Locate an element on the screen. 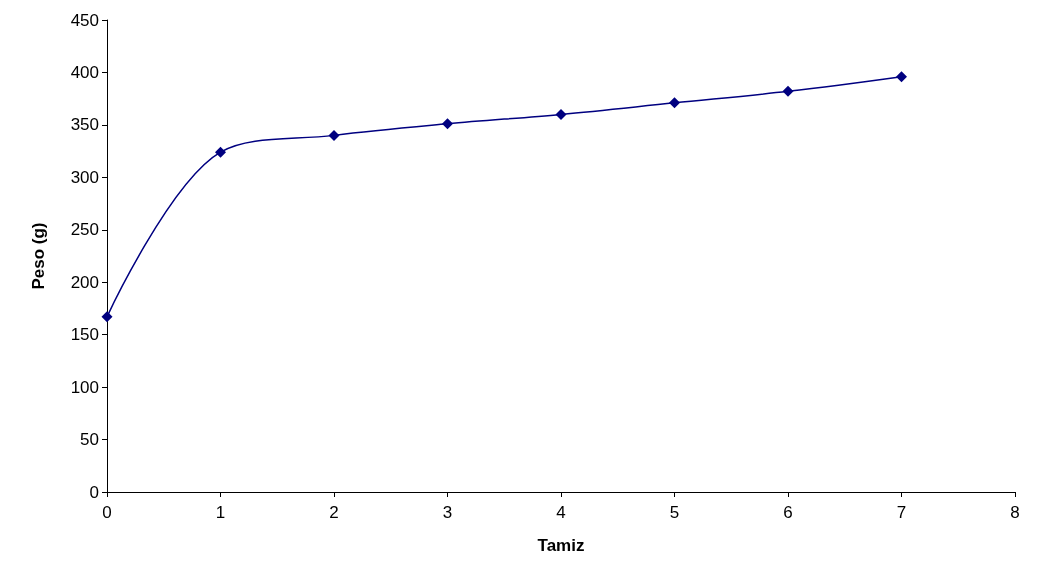 Image resolution: width=1053 pixels, height=588 pixels. y-tick-label: 100 is located at coordinates (84, 387).